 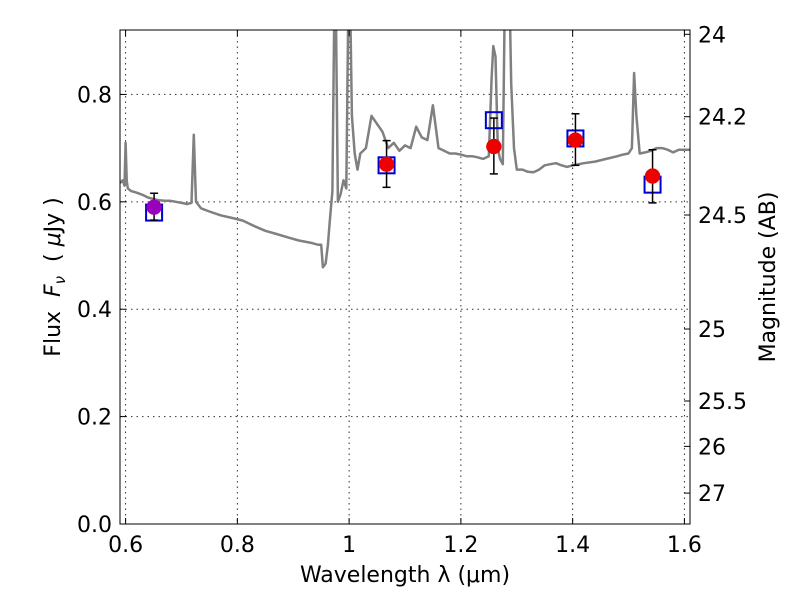 What do you see at coordinates (722, 118) in the screenshot?
I see `y2-tick-label: 24.2` at bounding box center [722, 118].